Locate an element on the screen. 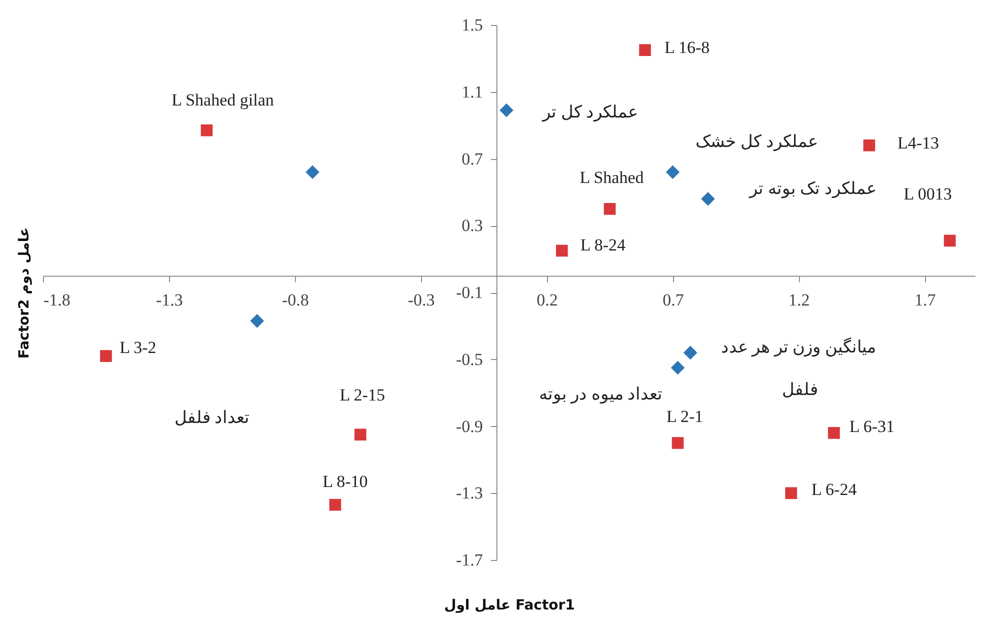 Image resolution: width=991 pixels, height=621 pixels. y-tick-label: 0.7 is located at coordinates (473, 158).